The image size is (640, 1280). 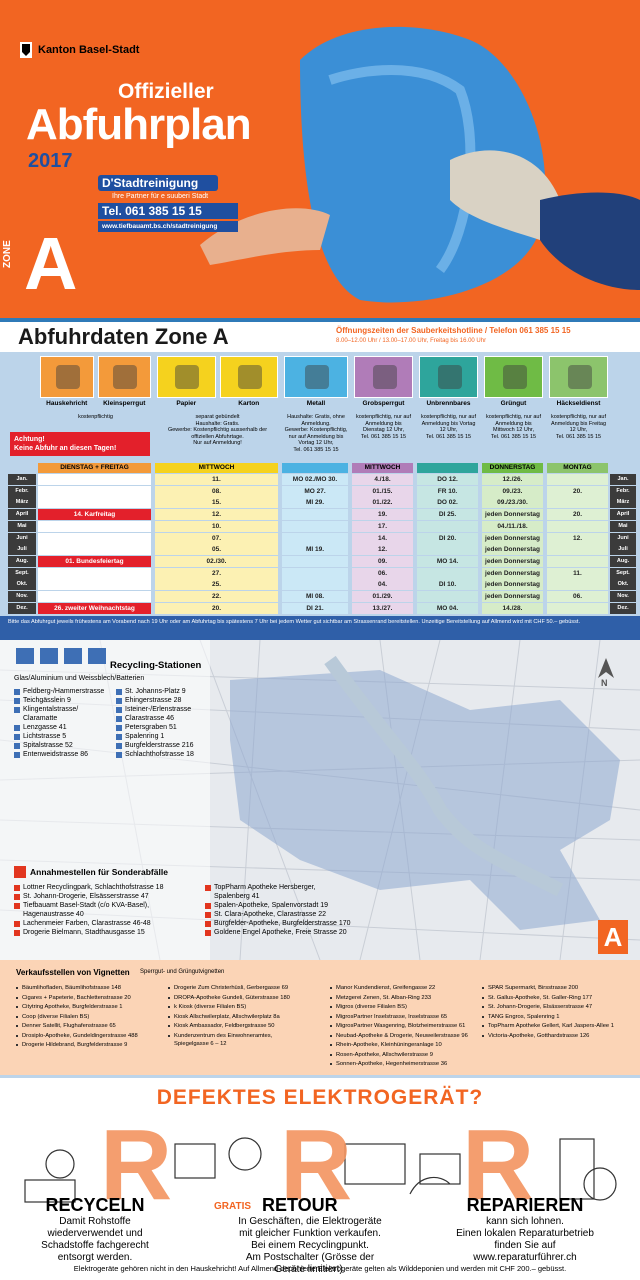 I want to click on month-label: Nov., so click(x=623, y=596).